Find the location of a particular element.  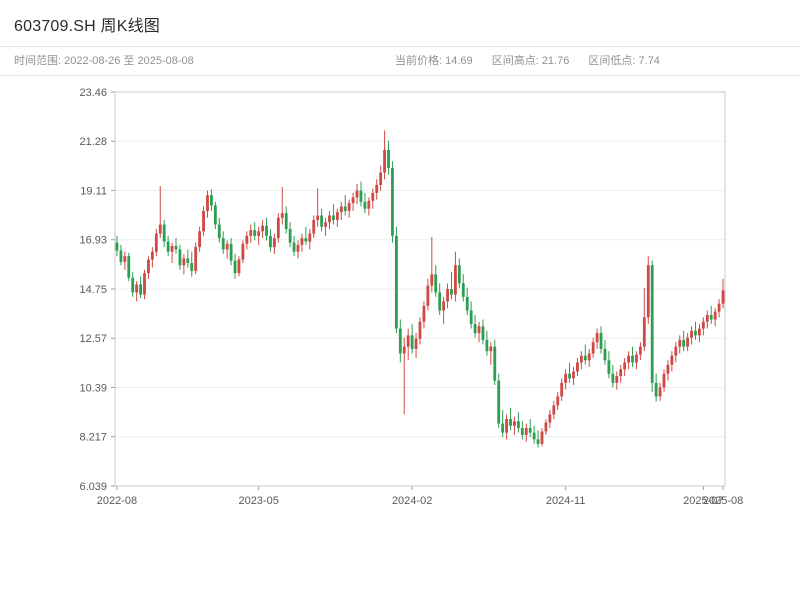

y-tick-label: 12.57 is located at coordinates (93, 339).